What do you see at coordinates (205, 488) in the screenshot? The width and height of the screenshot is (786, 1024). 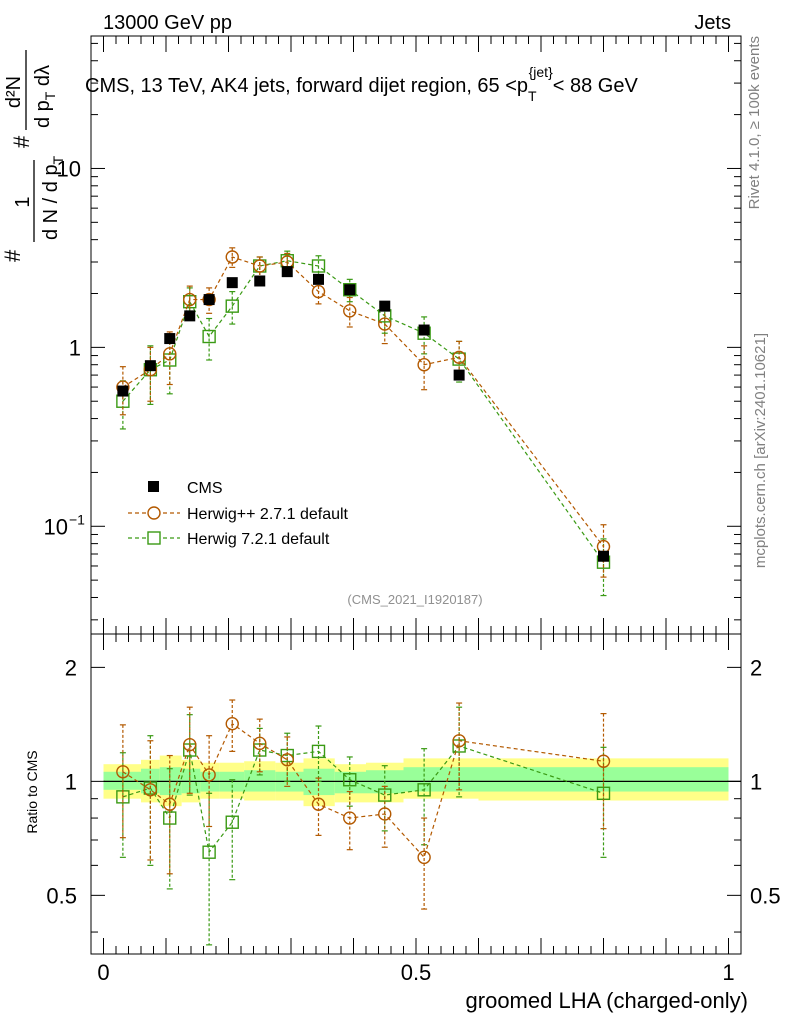 I see `legend-label-cms: CMS` at bounding box center [205, 488].